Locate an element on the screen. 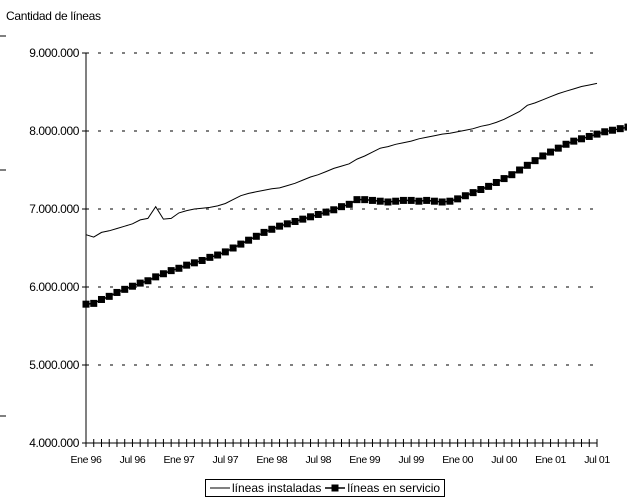  x-tick-label: Jul 00 is located at coordinates (504, 460).